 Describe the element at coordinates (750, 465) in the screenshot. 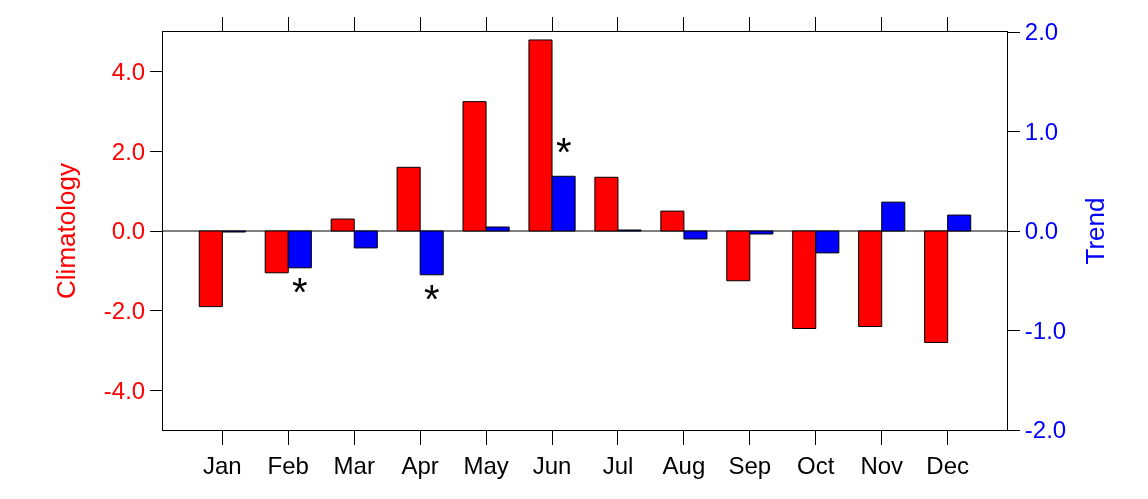

I see `x-tick-label: Sep` at that location.